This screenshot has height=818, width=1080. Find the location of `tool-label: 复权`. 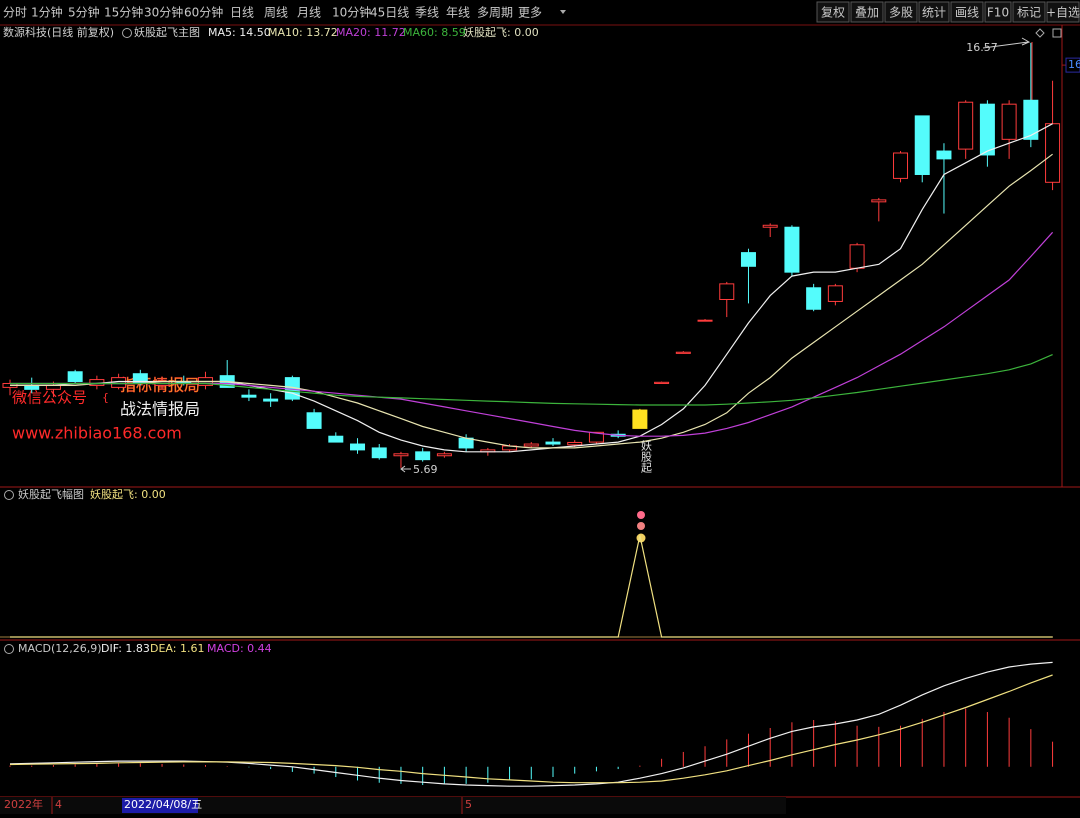

tool-label: 复权 is located at coordinates (833, 13).